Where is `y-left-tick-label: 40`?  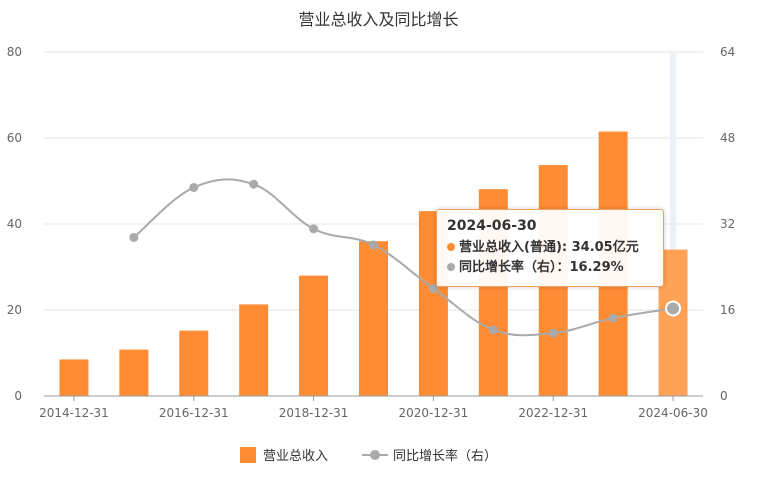 y-left-tick-label: 40 is located at coordinates (14, 224).